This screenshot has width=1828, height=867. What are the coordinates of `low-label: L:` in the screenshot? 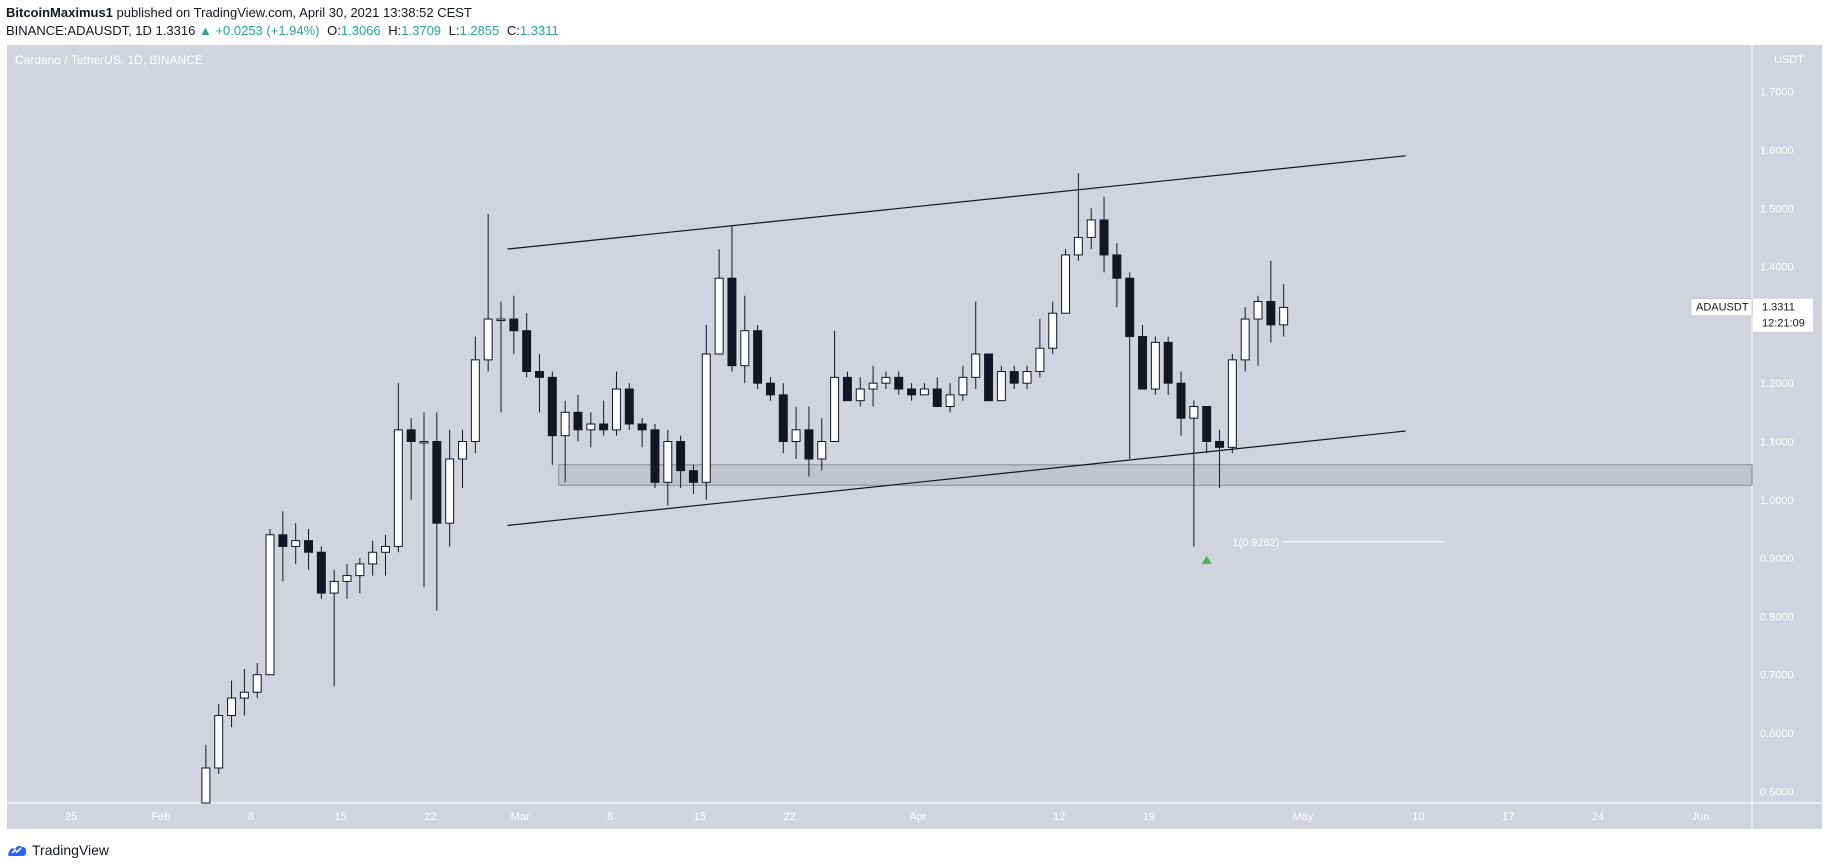 It's located at (454, 30).